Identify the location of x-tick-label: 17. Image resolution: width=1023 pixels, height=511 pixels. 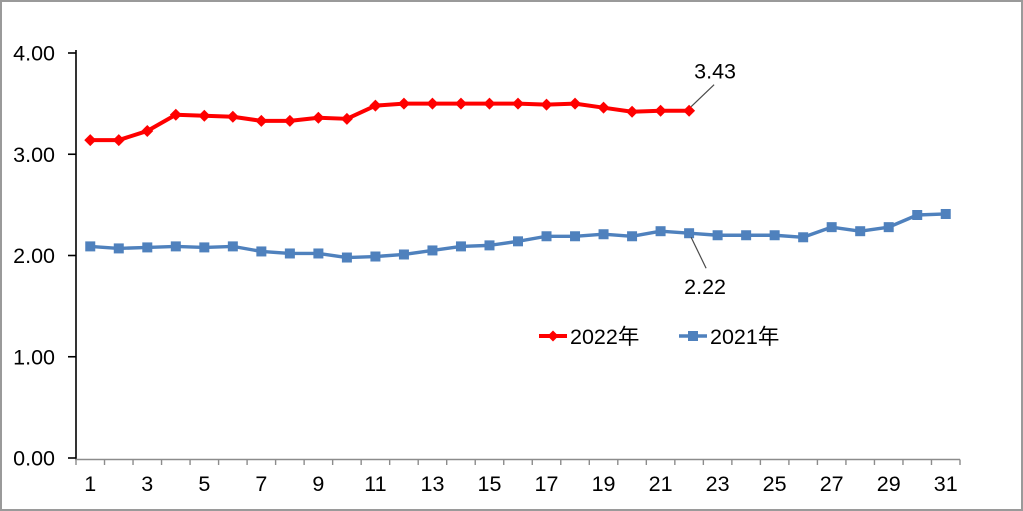
(547, 484).